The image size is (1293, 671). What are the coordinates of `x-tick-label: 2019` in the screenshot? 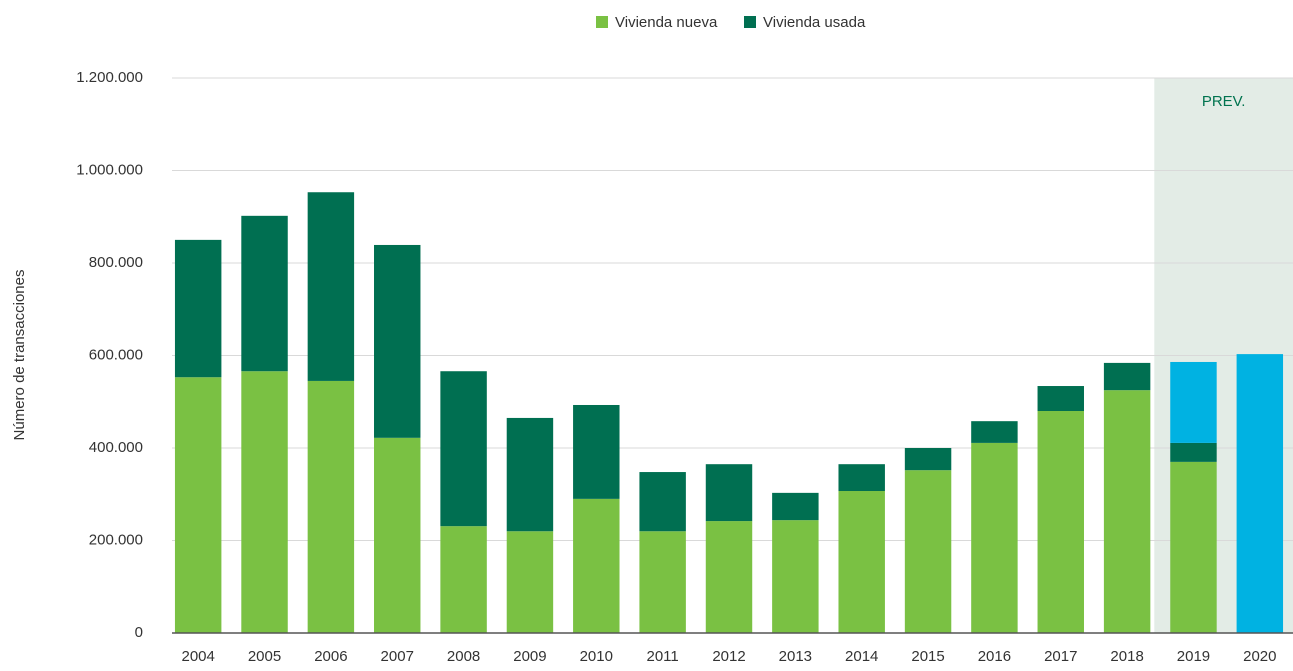 It's located at (1193, 656).